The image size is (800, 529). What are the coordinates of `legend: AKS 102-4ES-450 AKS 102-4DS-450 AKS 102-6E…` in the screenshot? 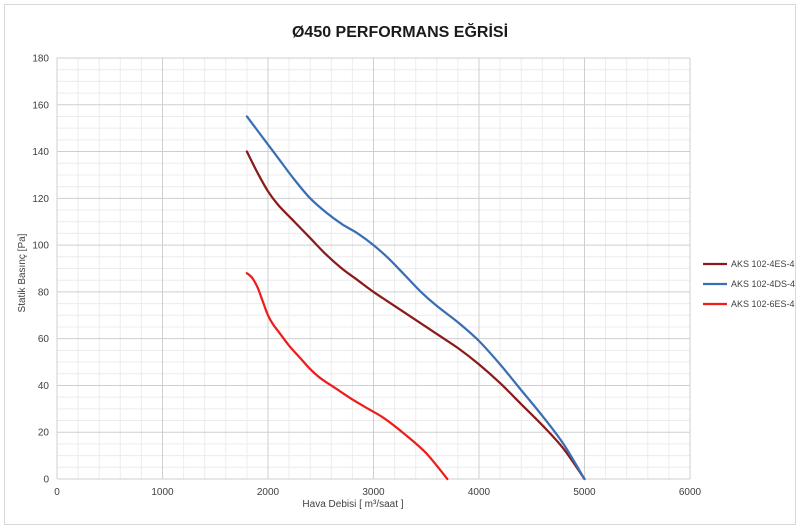 It's located at (749, 284).